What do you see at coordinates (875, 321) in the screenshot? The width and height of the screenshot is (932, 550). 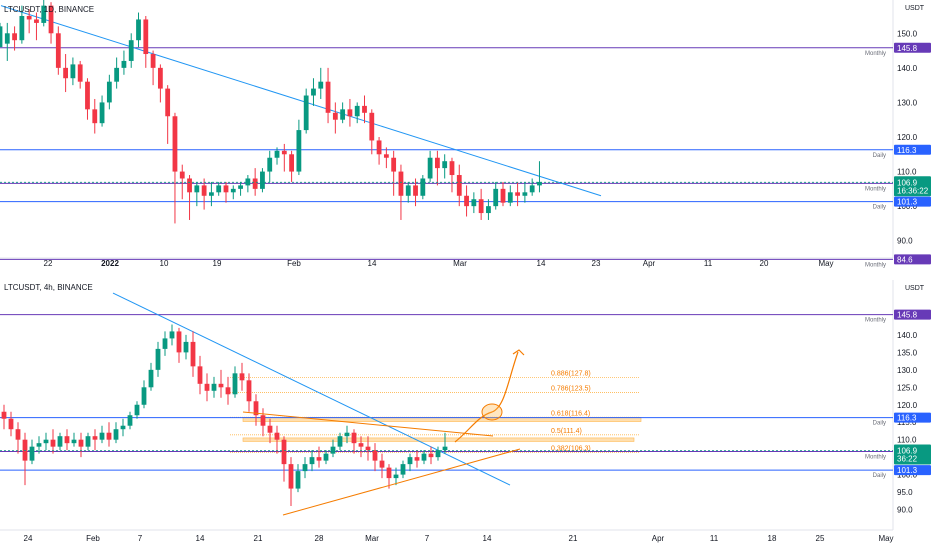 I see `level-tag: Monthly` at bounding box center [875, 321].